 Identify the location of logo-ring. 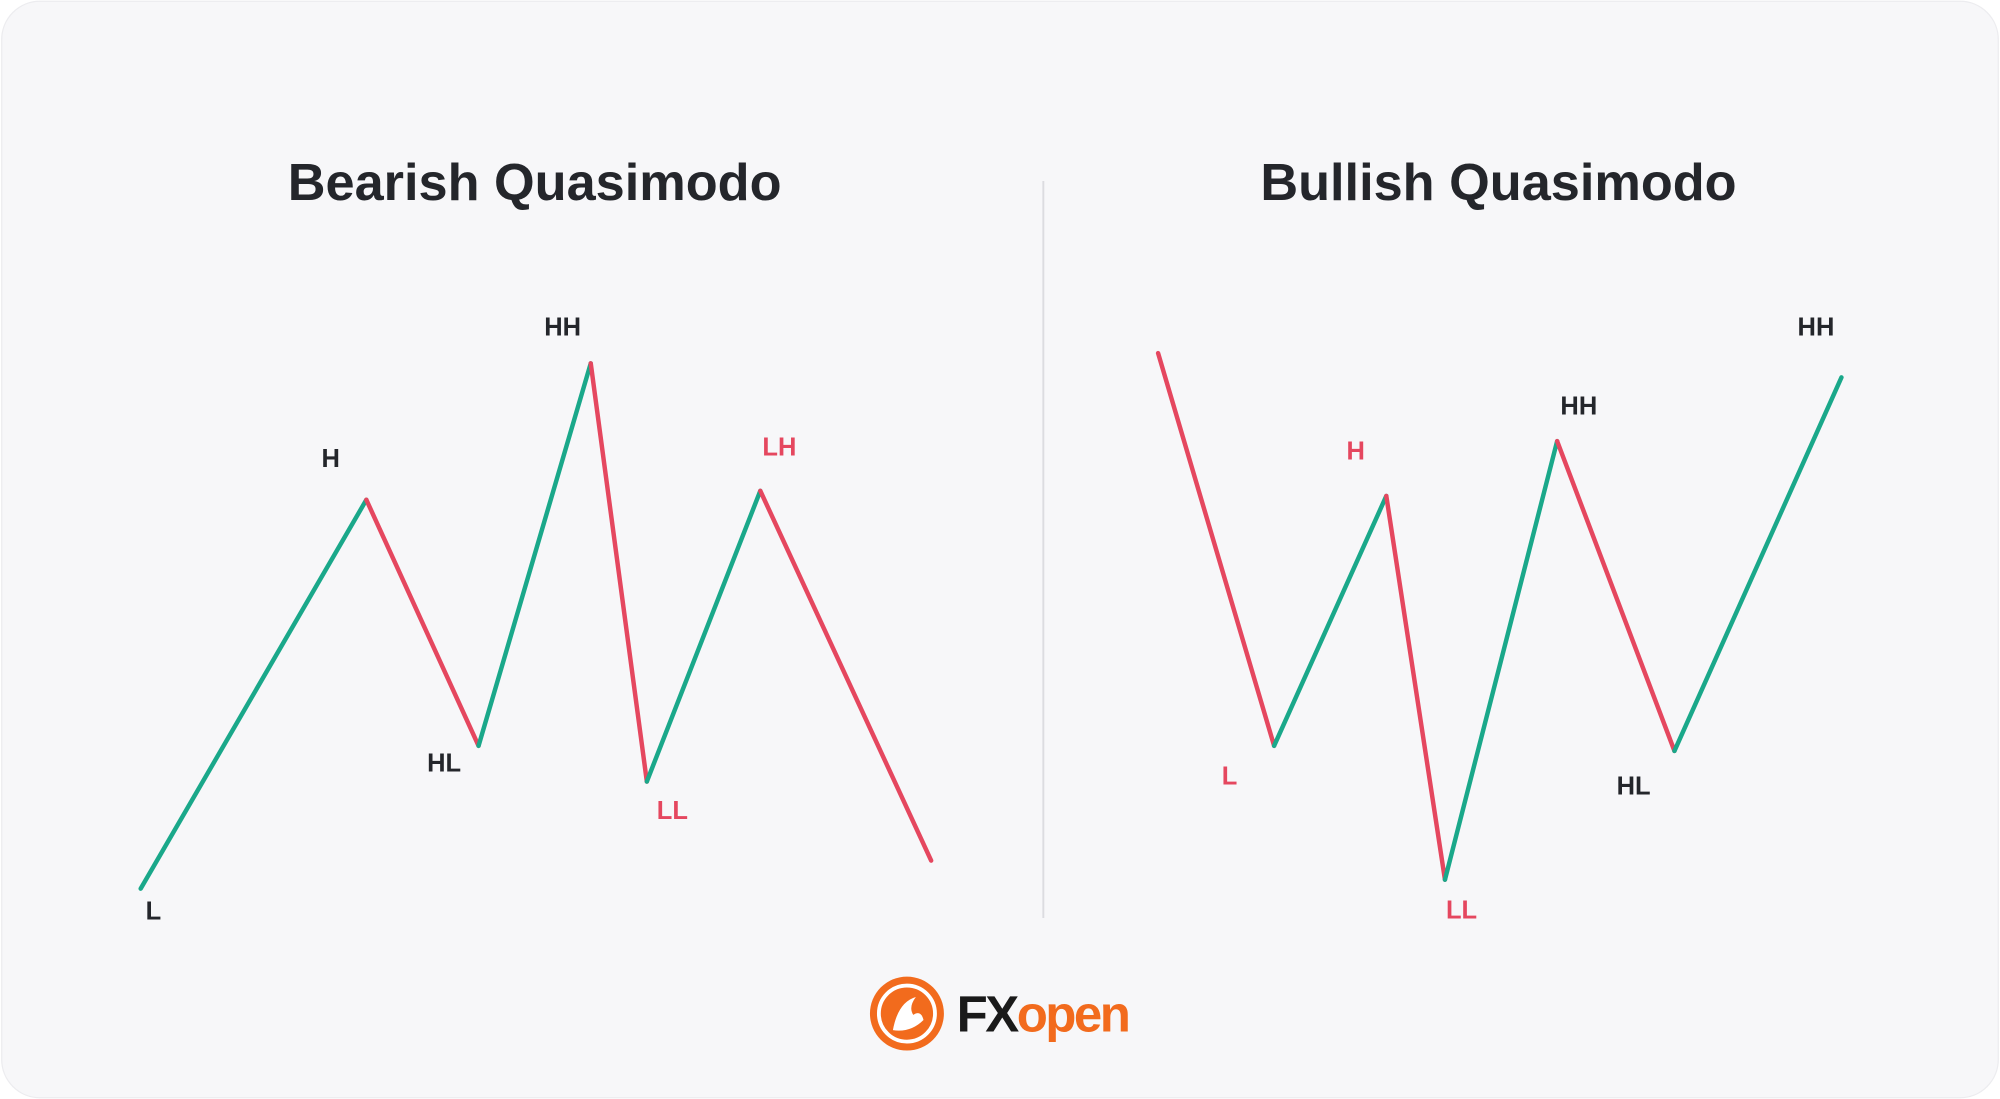
(906, 1013).